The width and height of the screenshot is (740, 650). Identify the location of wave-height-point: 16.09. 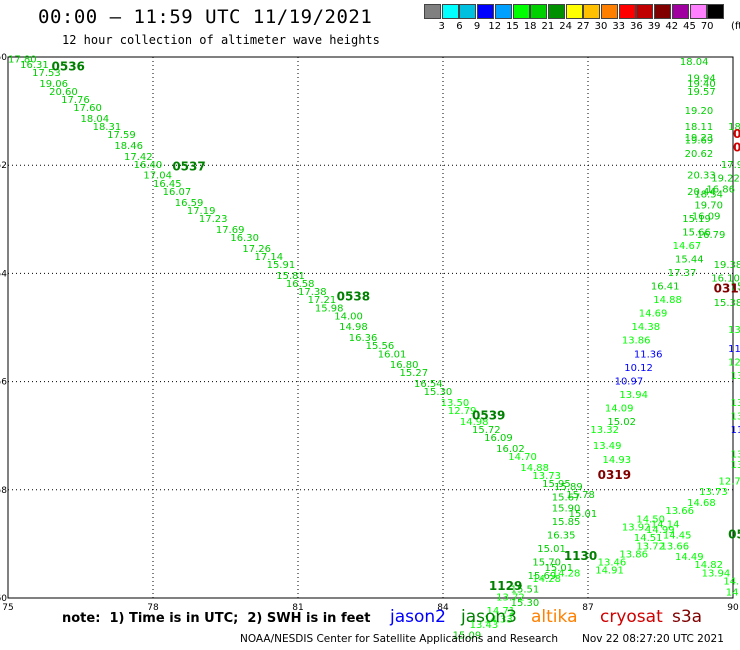
(498, 438).